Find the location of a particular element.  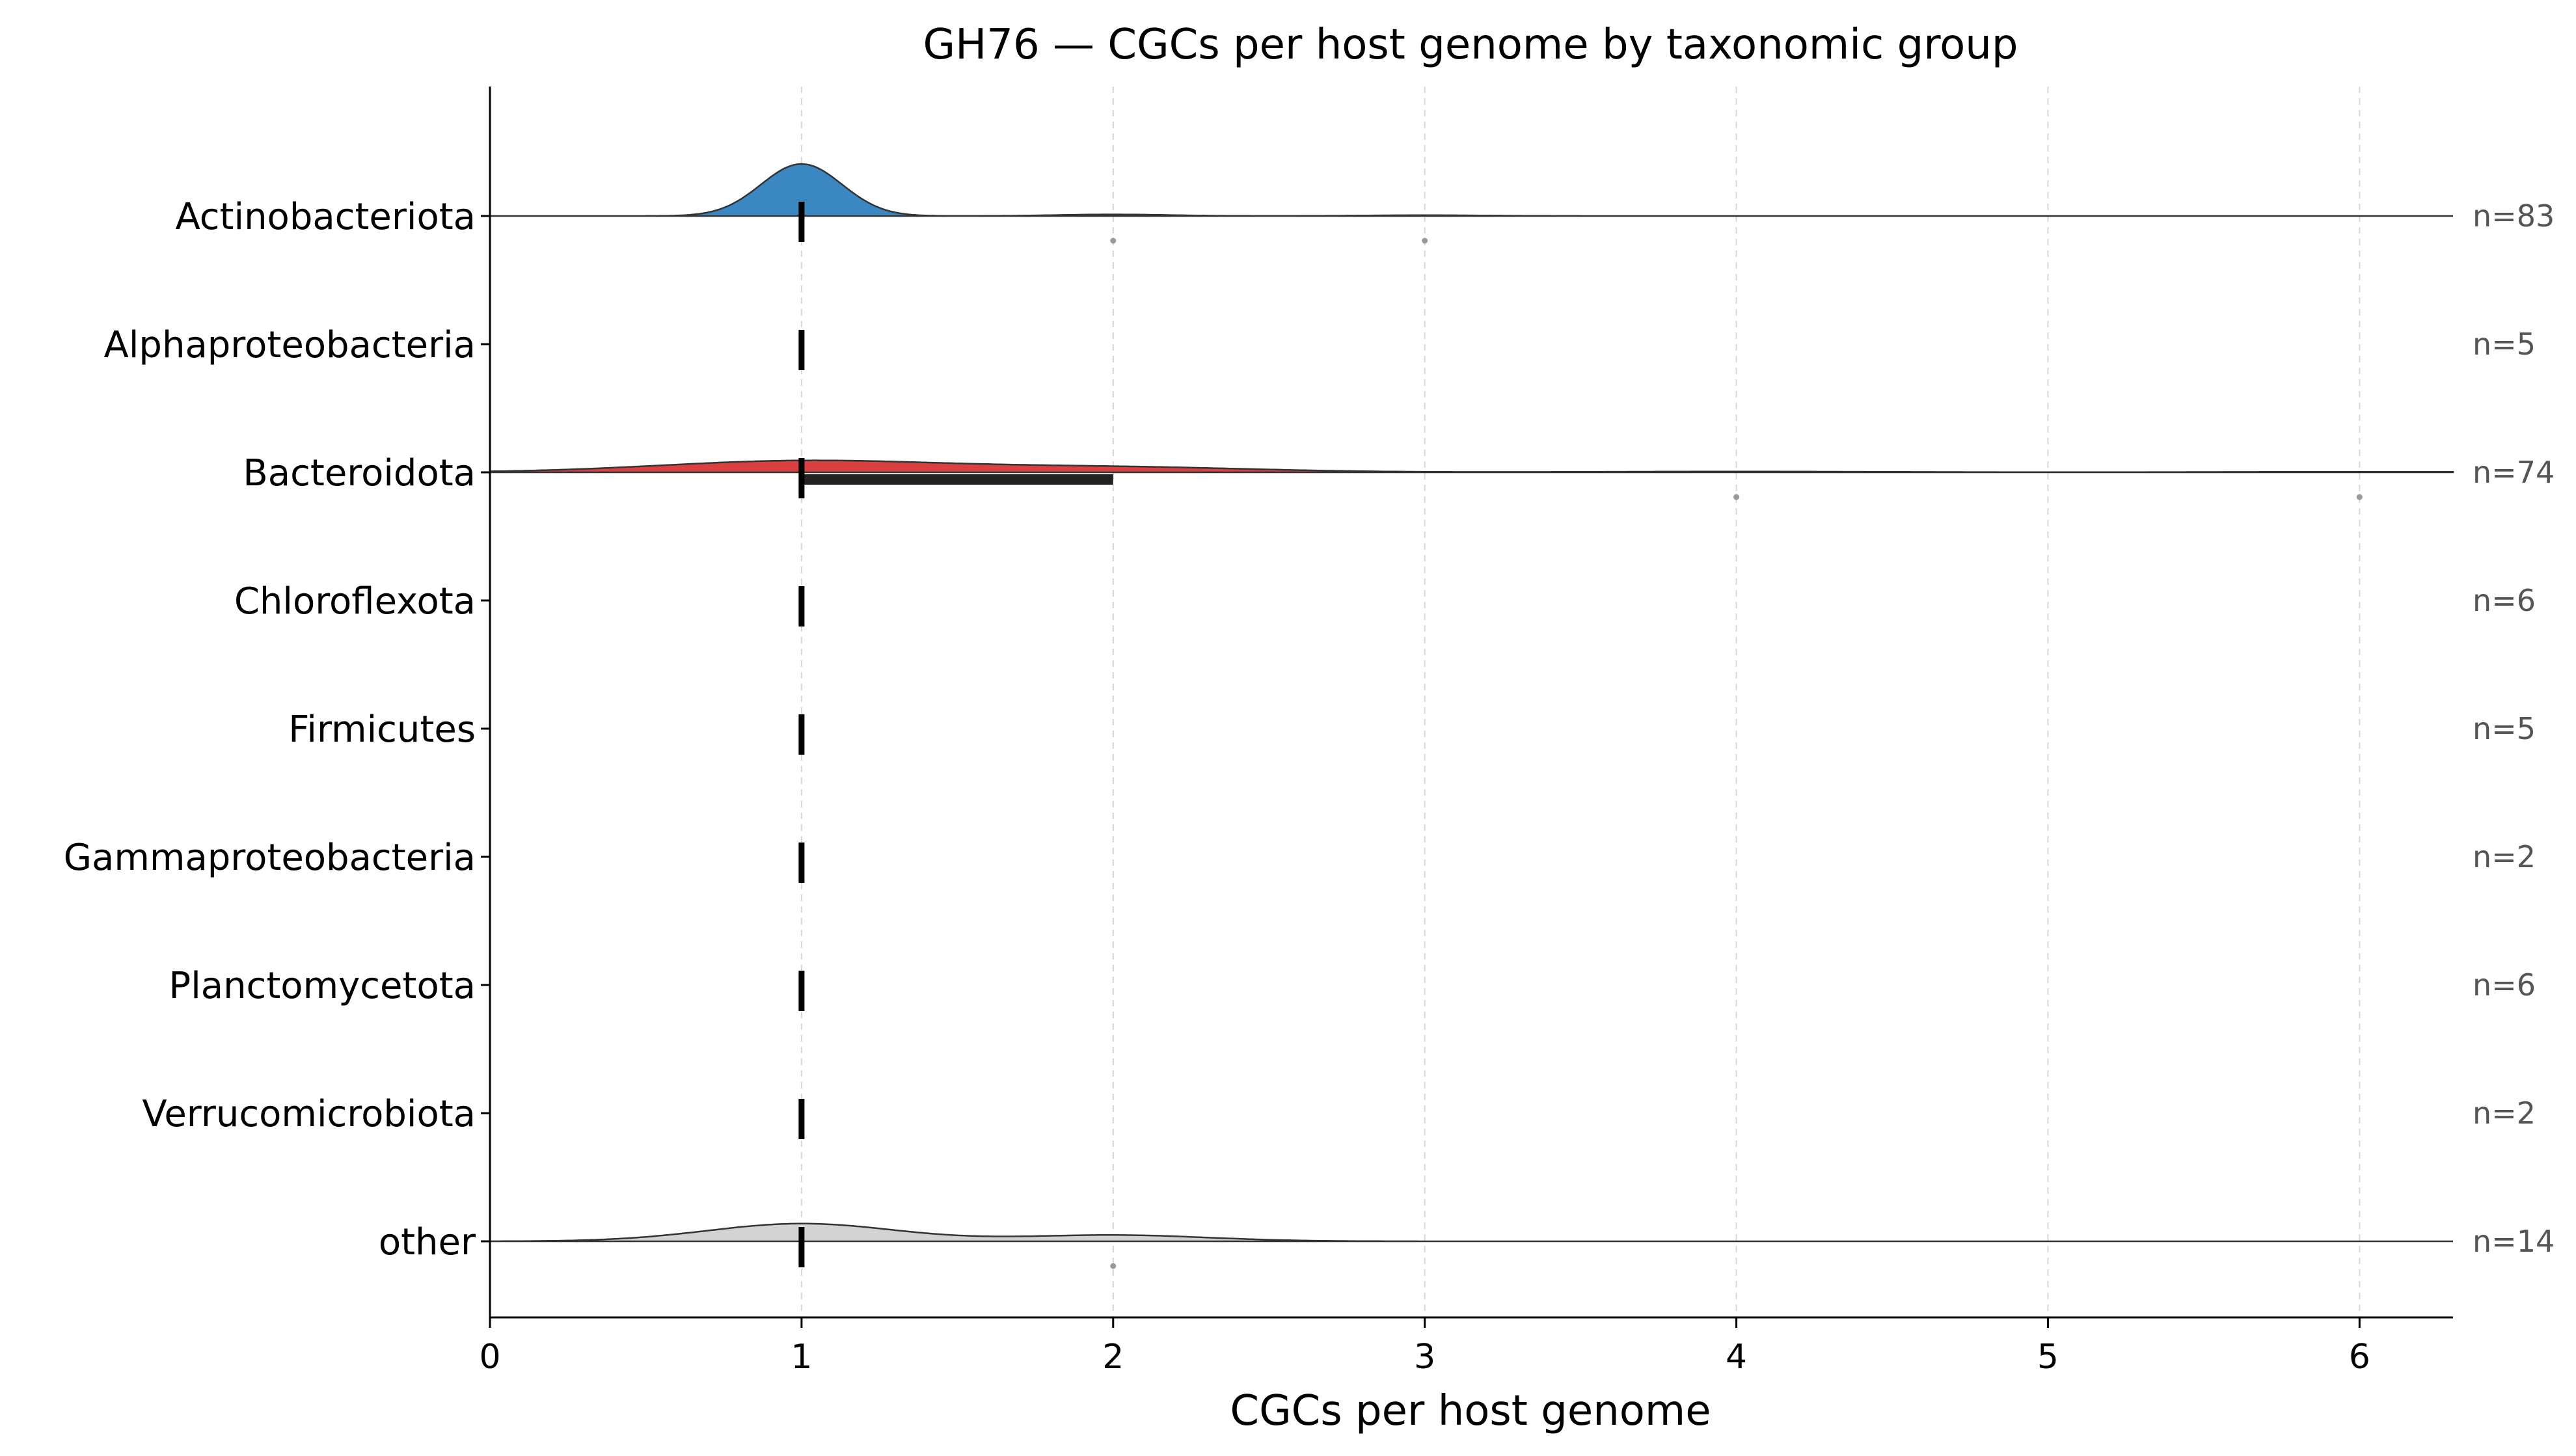

y-tick-label-actinobacteriota: Actinobacteriota is located at coordinates (325, 217).